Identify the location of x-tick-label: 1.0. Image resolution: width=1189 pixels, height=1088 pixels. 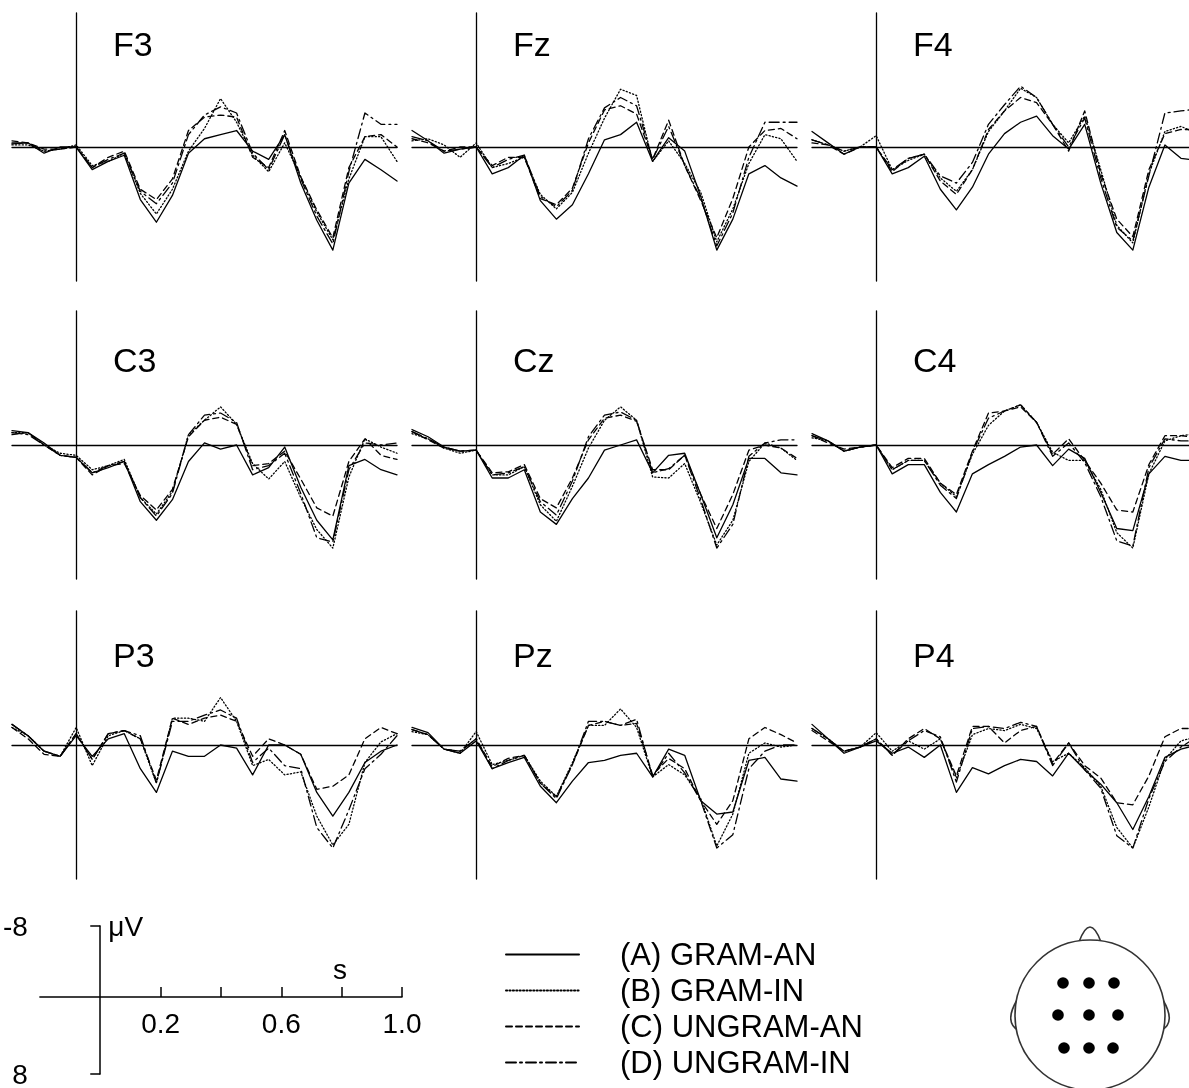
(402, 1023).